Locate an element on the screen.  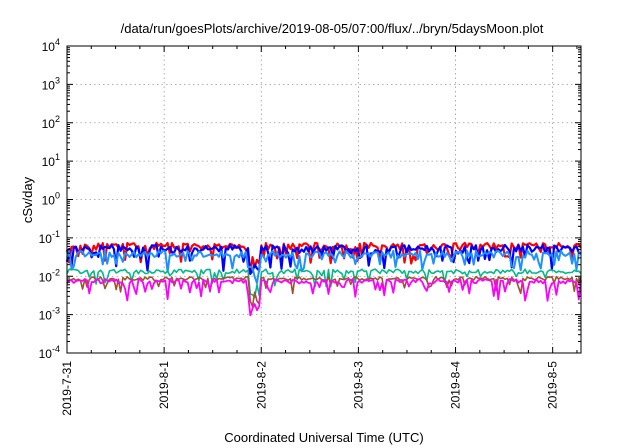
x-axis-label: Coordinated Universal Time (UTC) is located at coordinates (323, 437).